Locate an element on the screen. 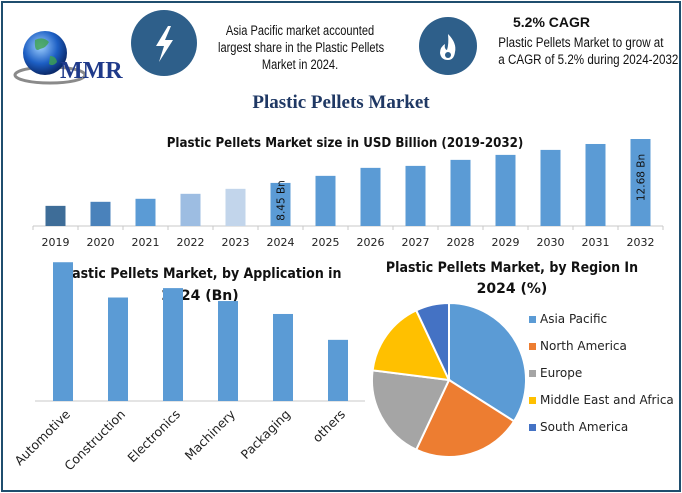 The image size is (682, 493). bar-machinery is located at coordinates (228, 351).